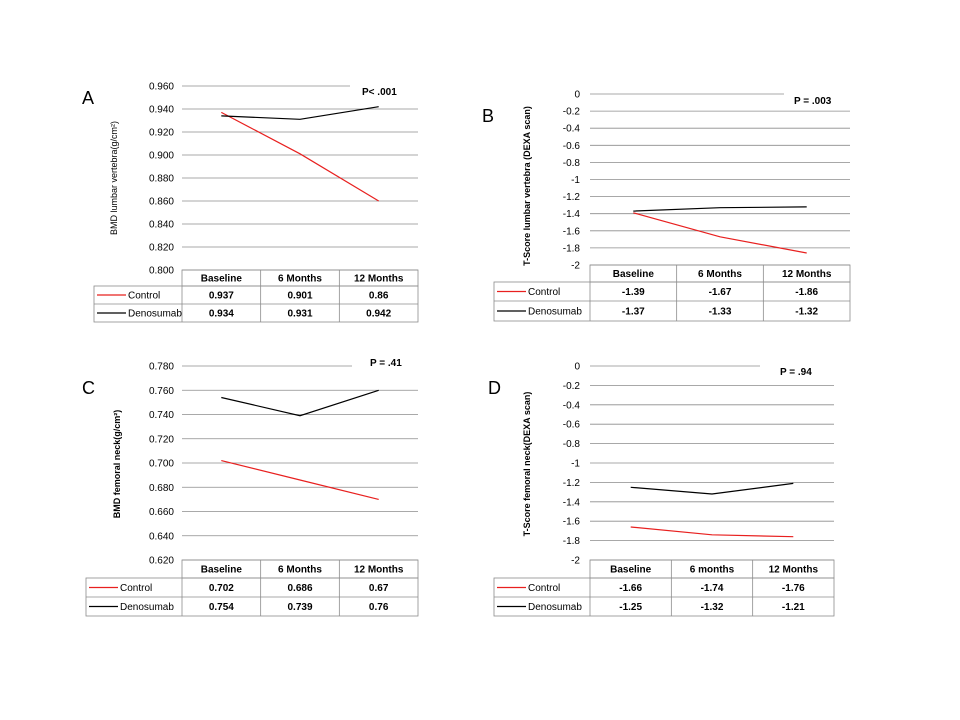 The height and width of the screenshot is (720, 960). Describe the element at coordinates (161, 391) in the screenshot. I see `y-tick-label: 0.760` at that location.